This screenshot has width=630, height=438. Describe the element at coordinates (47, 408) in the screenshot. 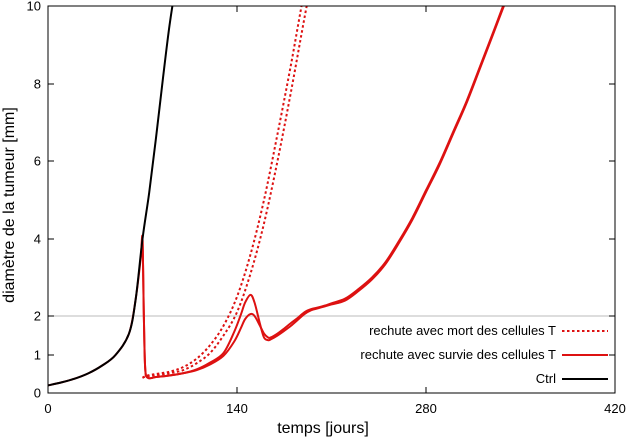

I see `x-tick-label-0: 0` at that location.